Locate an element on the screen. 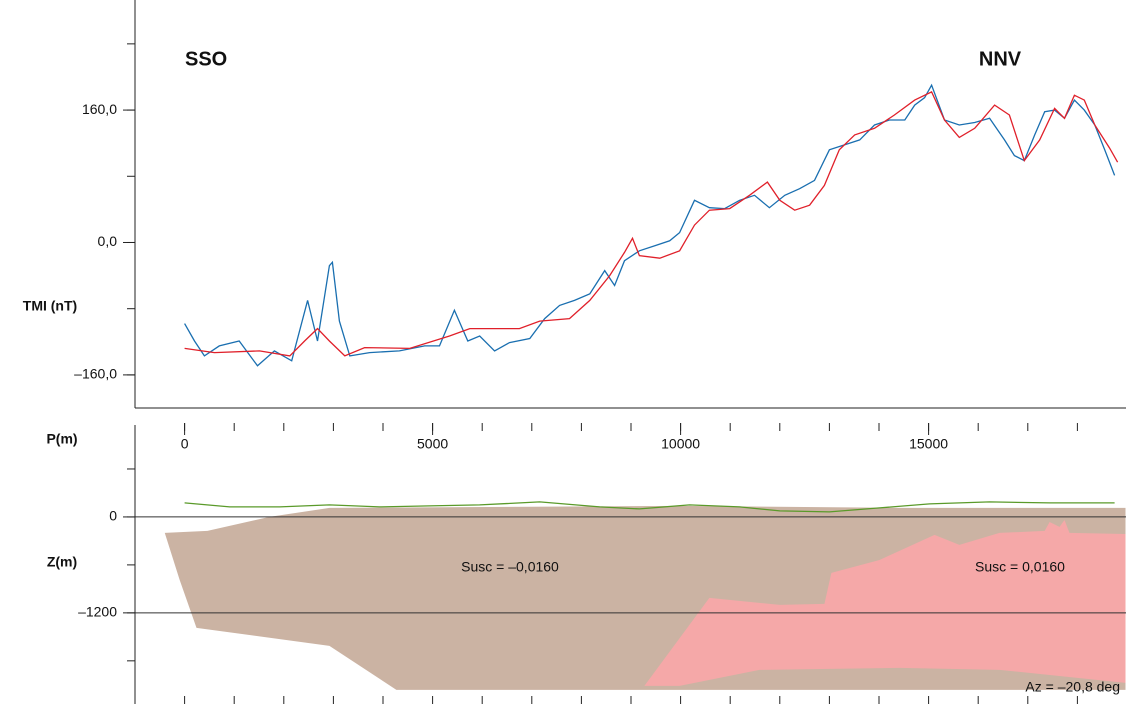  y-axis-label: Z(m) is located at coordinates (62, 562).